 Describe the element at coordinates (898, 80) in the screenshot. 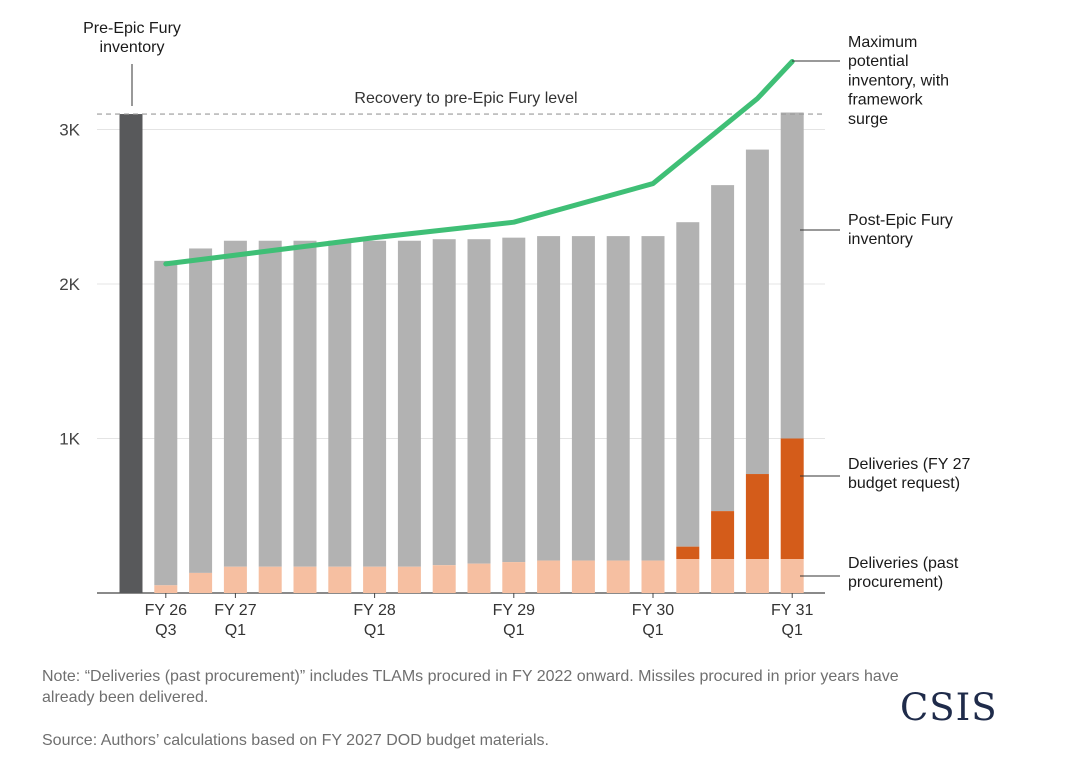

I see `max-potential-label: inventory, with` at that location.